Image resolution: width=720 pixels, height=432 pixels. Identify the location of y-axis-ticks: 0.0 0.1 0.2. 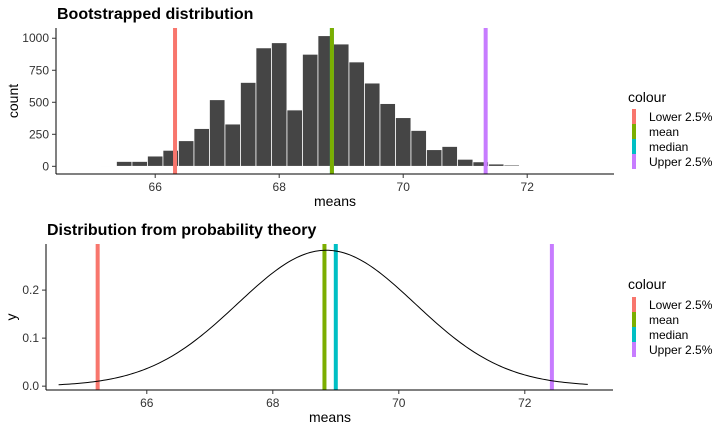
(34, 338).